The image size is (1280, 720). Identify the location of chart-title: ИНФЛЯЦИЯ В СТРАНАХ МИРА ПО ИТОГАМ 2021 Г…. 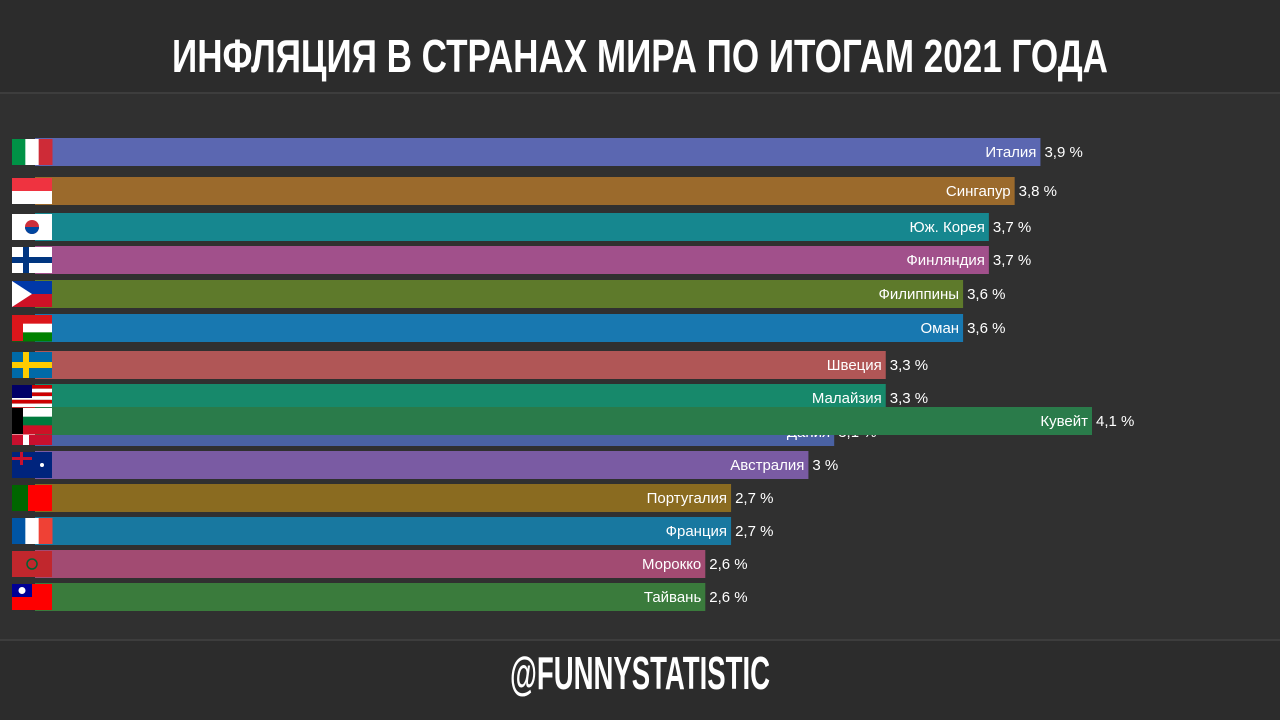
(640, 56).